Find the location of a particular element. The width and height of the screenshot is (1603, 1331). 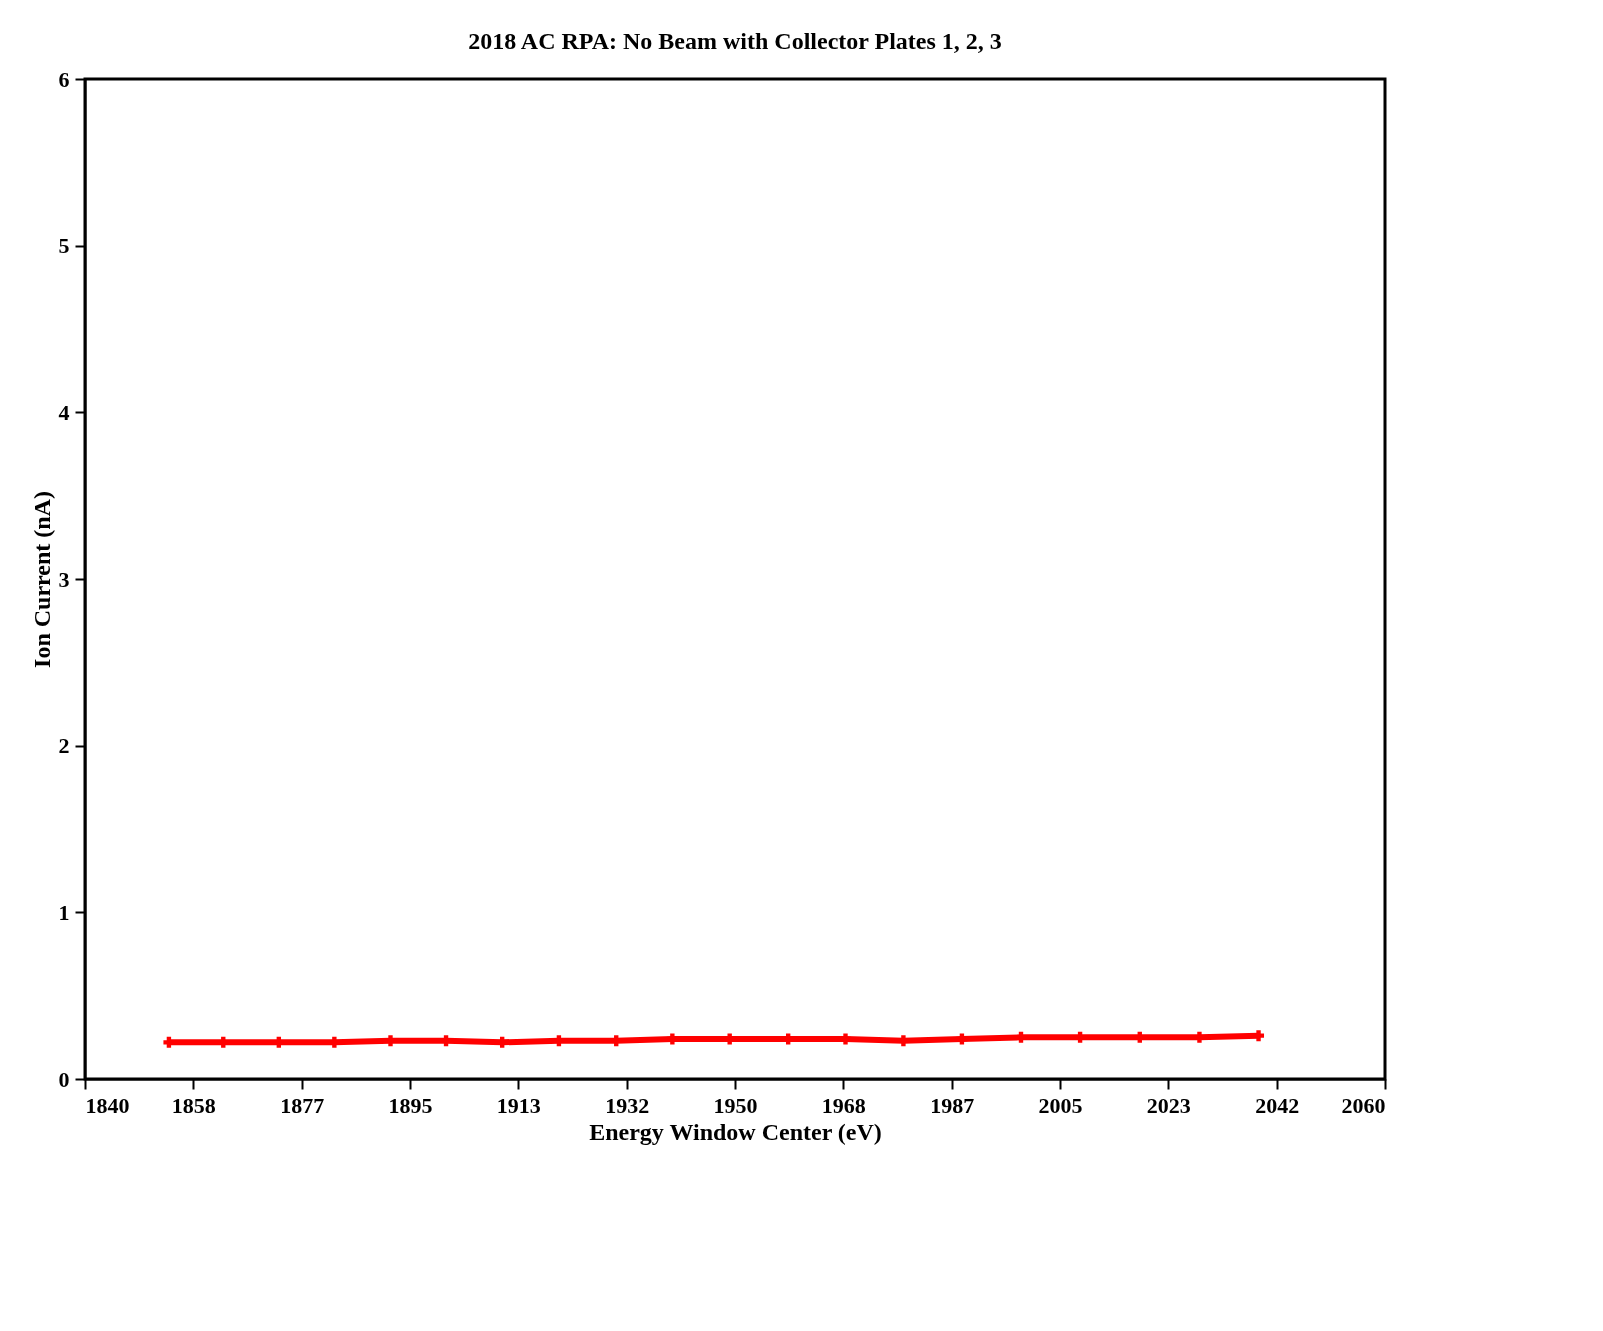

x-axis-title: Energy Window Center (eV) is located at coordinates (735, 1131).